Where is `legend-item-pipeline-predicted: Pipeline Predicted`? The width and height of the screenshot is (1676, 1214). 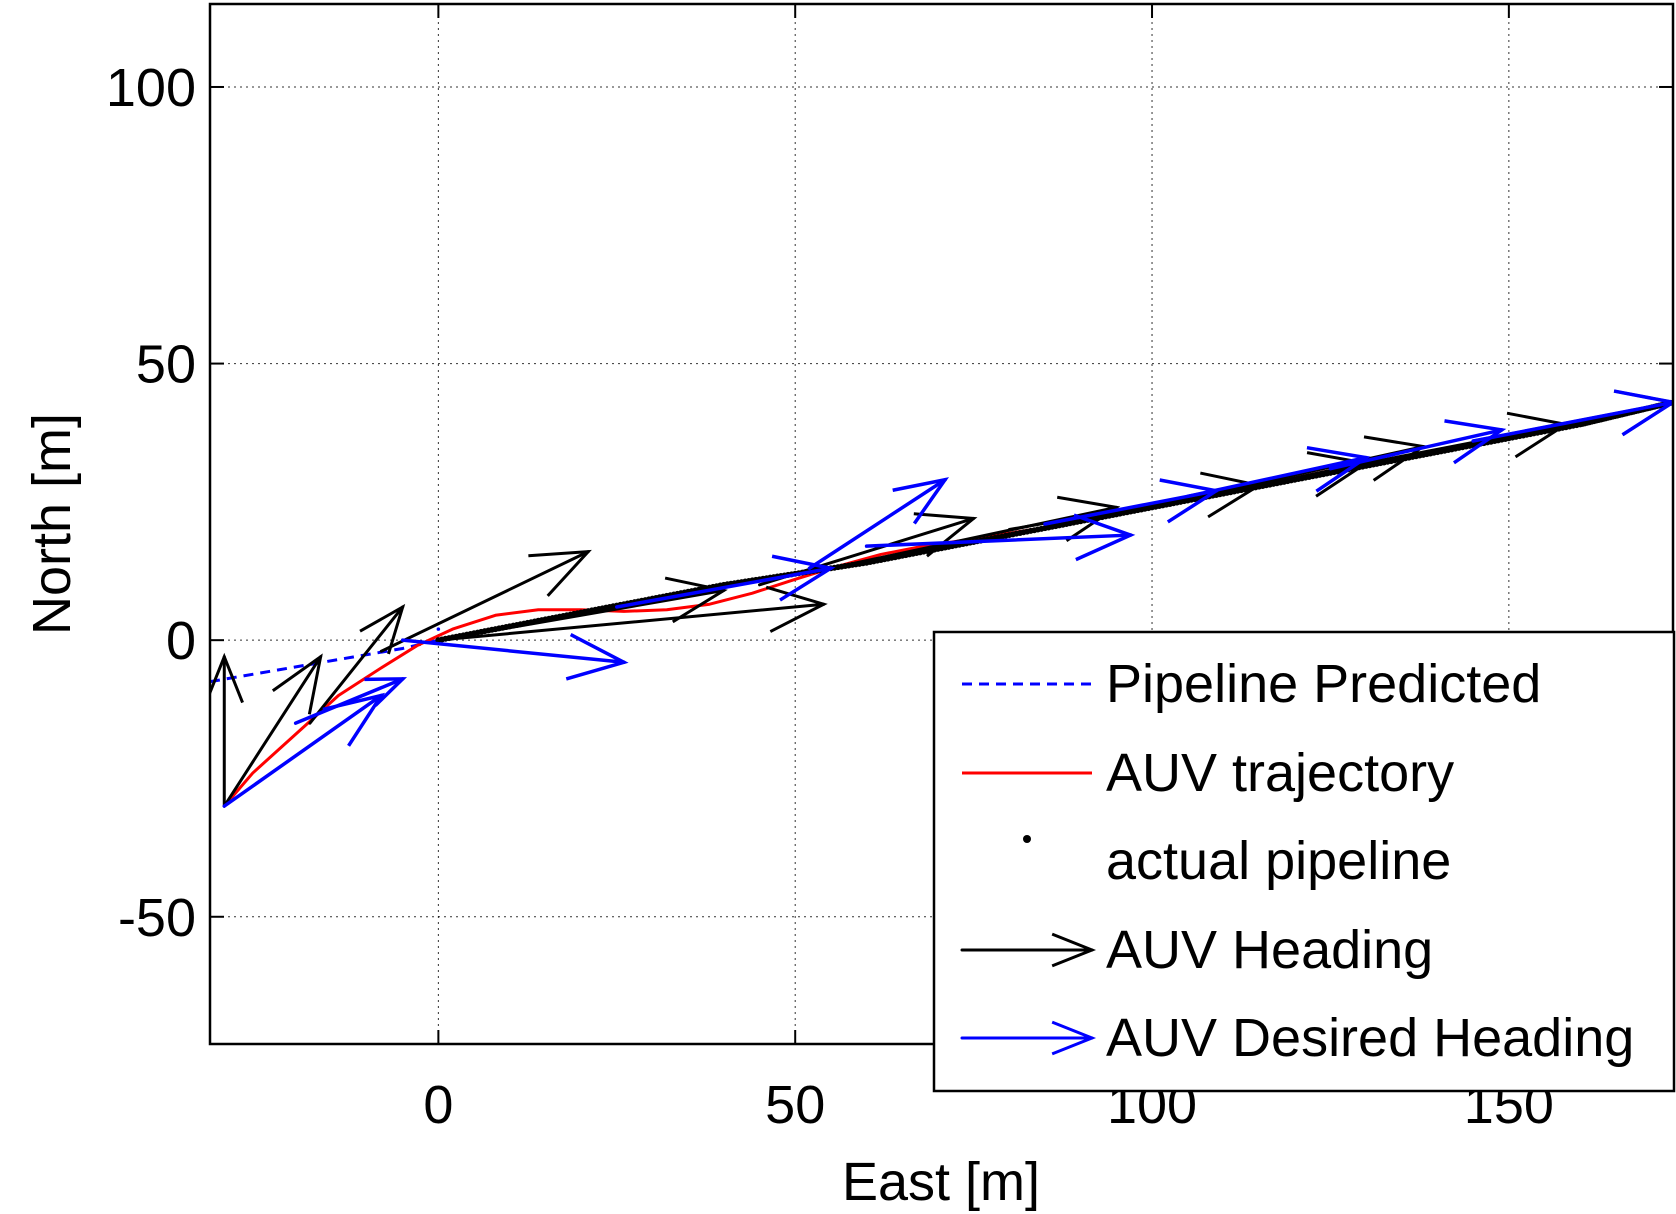
legend-item-pipeline-predicted: Pipeline Predicted is located at coordinates (1251, 684).